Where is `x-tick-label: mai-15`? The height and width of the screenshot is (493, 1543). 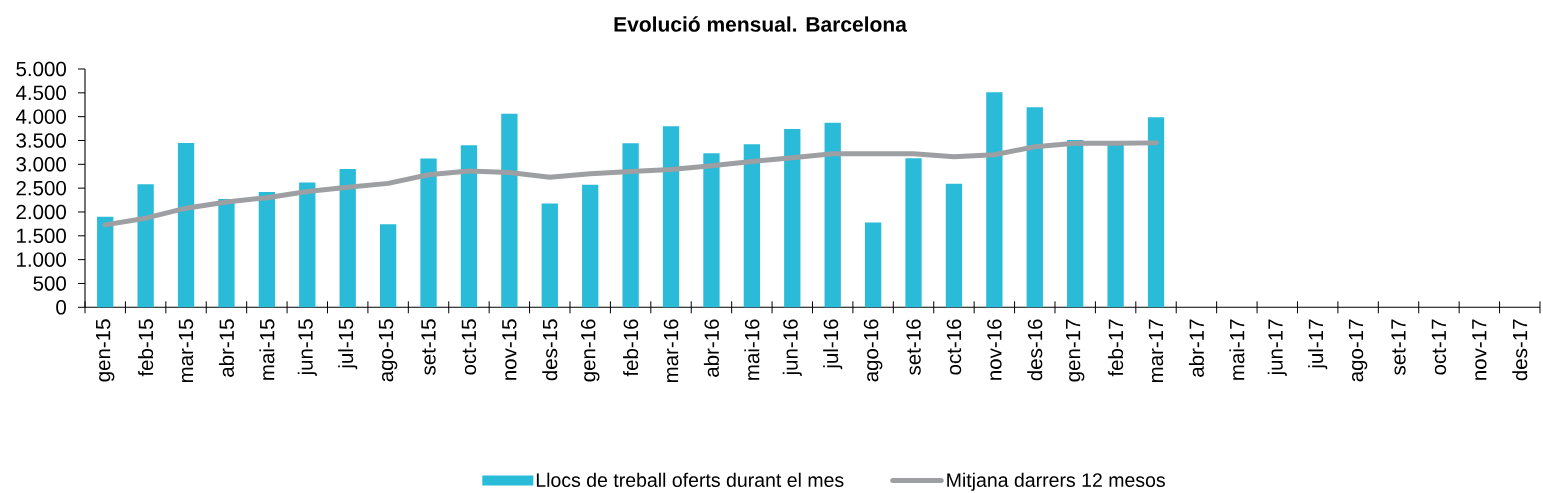
x-tick-label: mai-15 is located at coordinates (267, 349).